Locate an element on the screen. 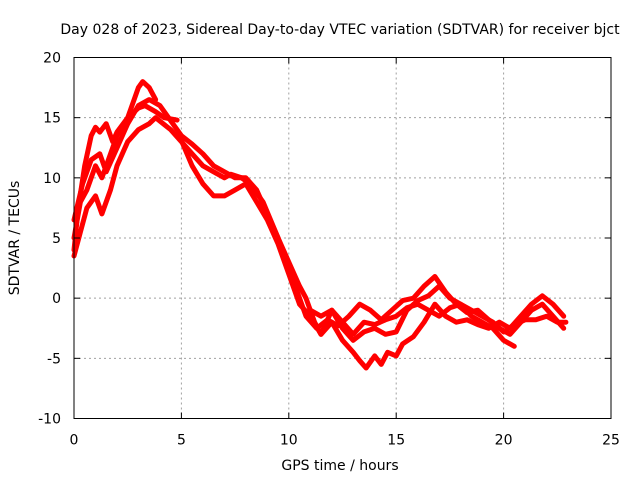 The height and width of the screenshot is (480, 640). y-tick-label: 10 is located at coordinates (52, 179).